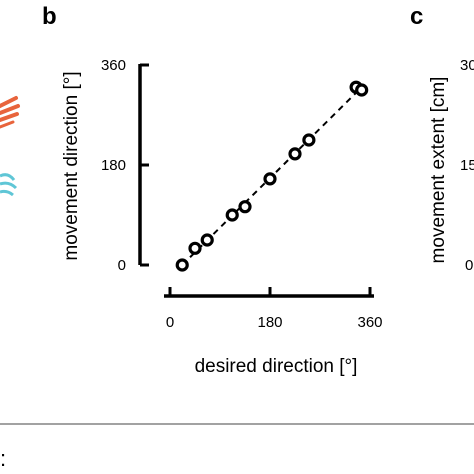 This screenshot has height=474, width=474. What do you see at coordinates (451, 165) in the screenshot?
I see `panel-c-partial: movement extent [cm] 30 15 0` at bounding box center [451, 165].